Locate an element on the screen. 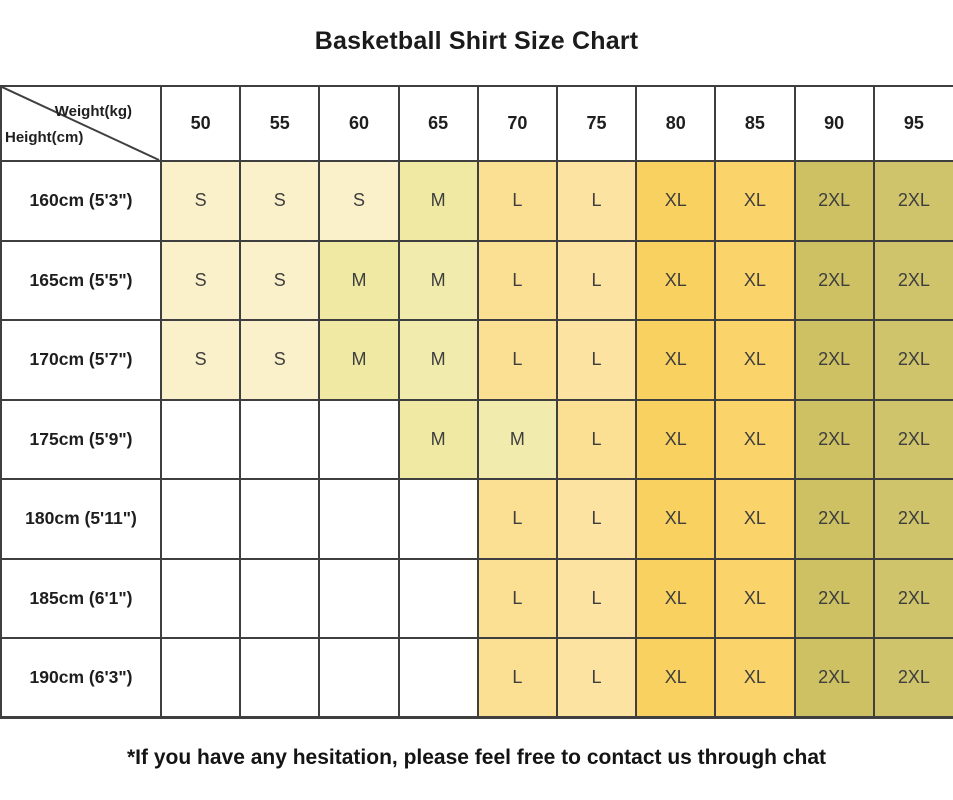  table-row: 185cm (6'1") L L XL XL 2XL 2XL is located at coordinates (476, 598).